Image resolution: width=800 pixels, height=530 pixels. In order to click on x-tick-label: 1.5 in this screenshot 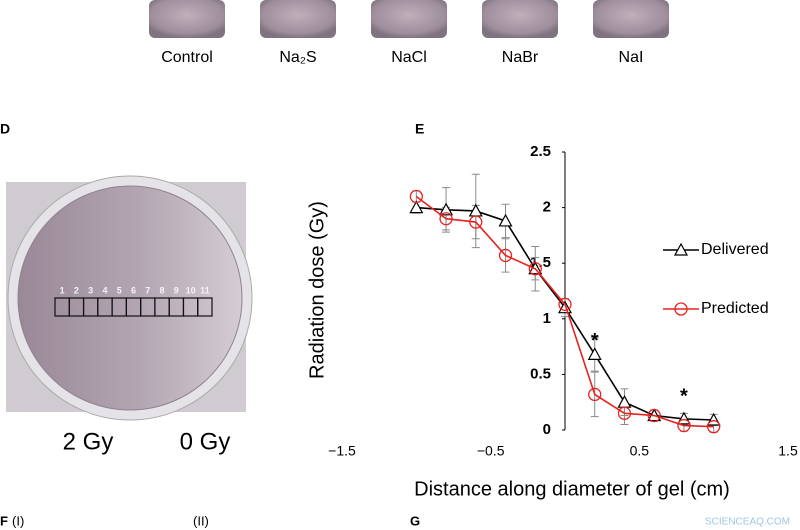, I will do `click(788, 451)`.